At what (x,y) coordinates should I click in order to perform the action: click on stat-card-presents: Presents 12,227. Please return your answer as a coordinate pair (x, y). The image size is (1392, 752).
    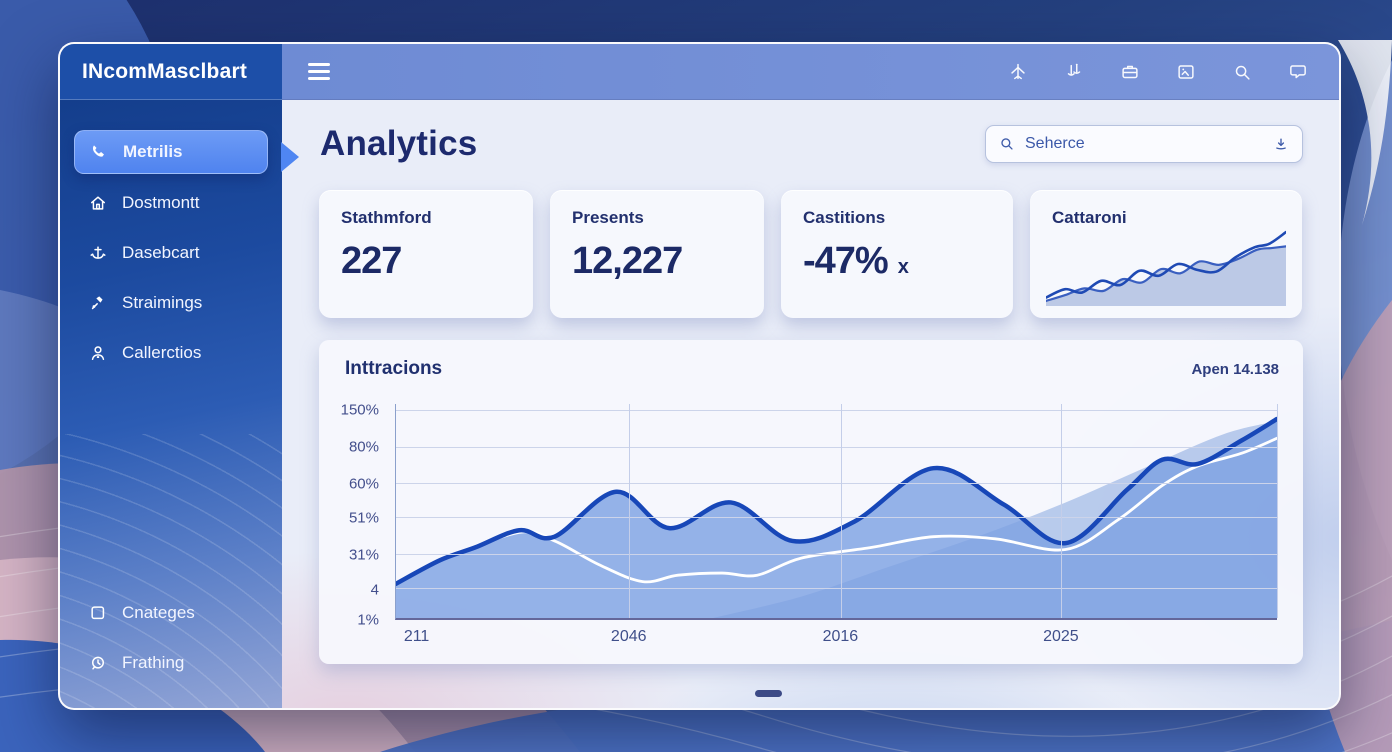
    Looking at the image, I should click on (657, 254).